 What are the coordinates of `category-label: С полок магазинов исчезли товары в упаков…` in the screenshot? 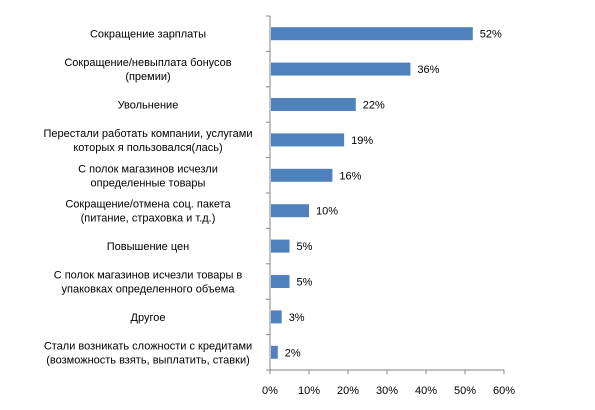 It's located at (148, 283).